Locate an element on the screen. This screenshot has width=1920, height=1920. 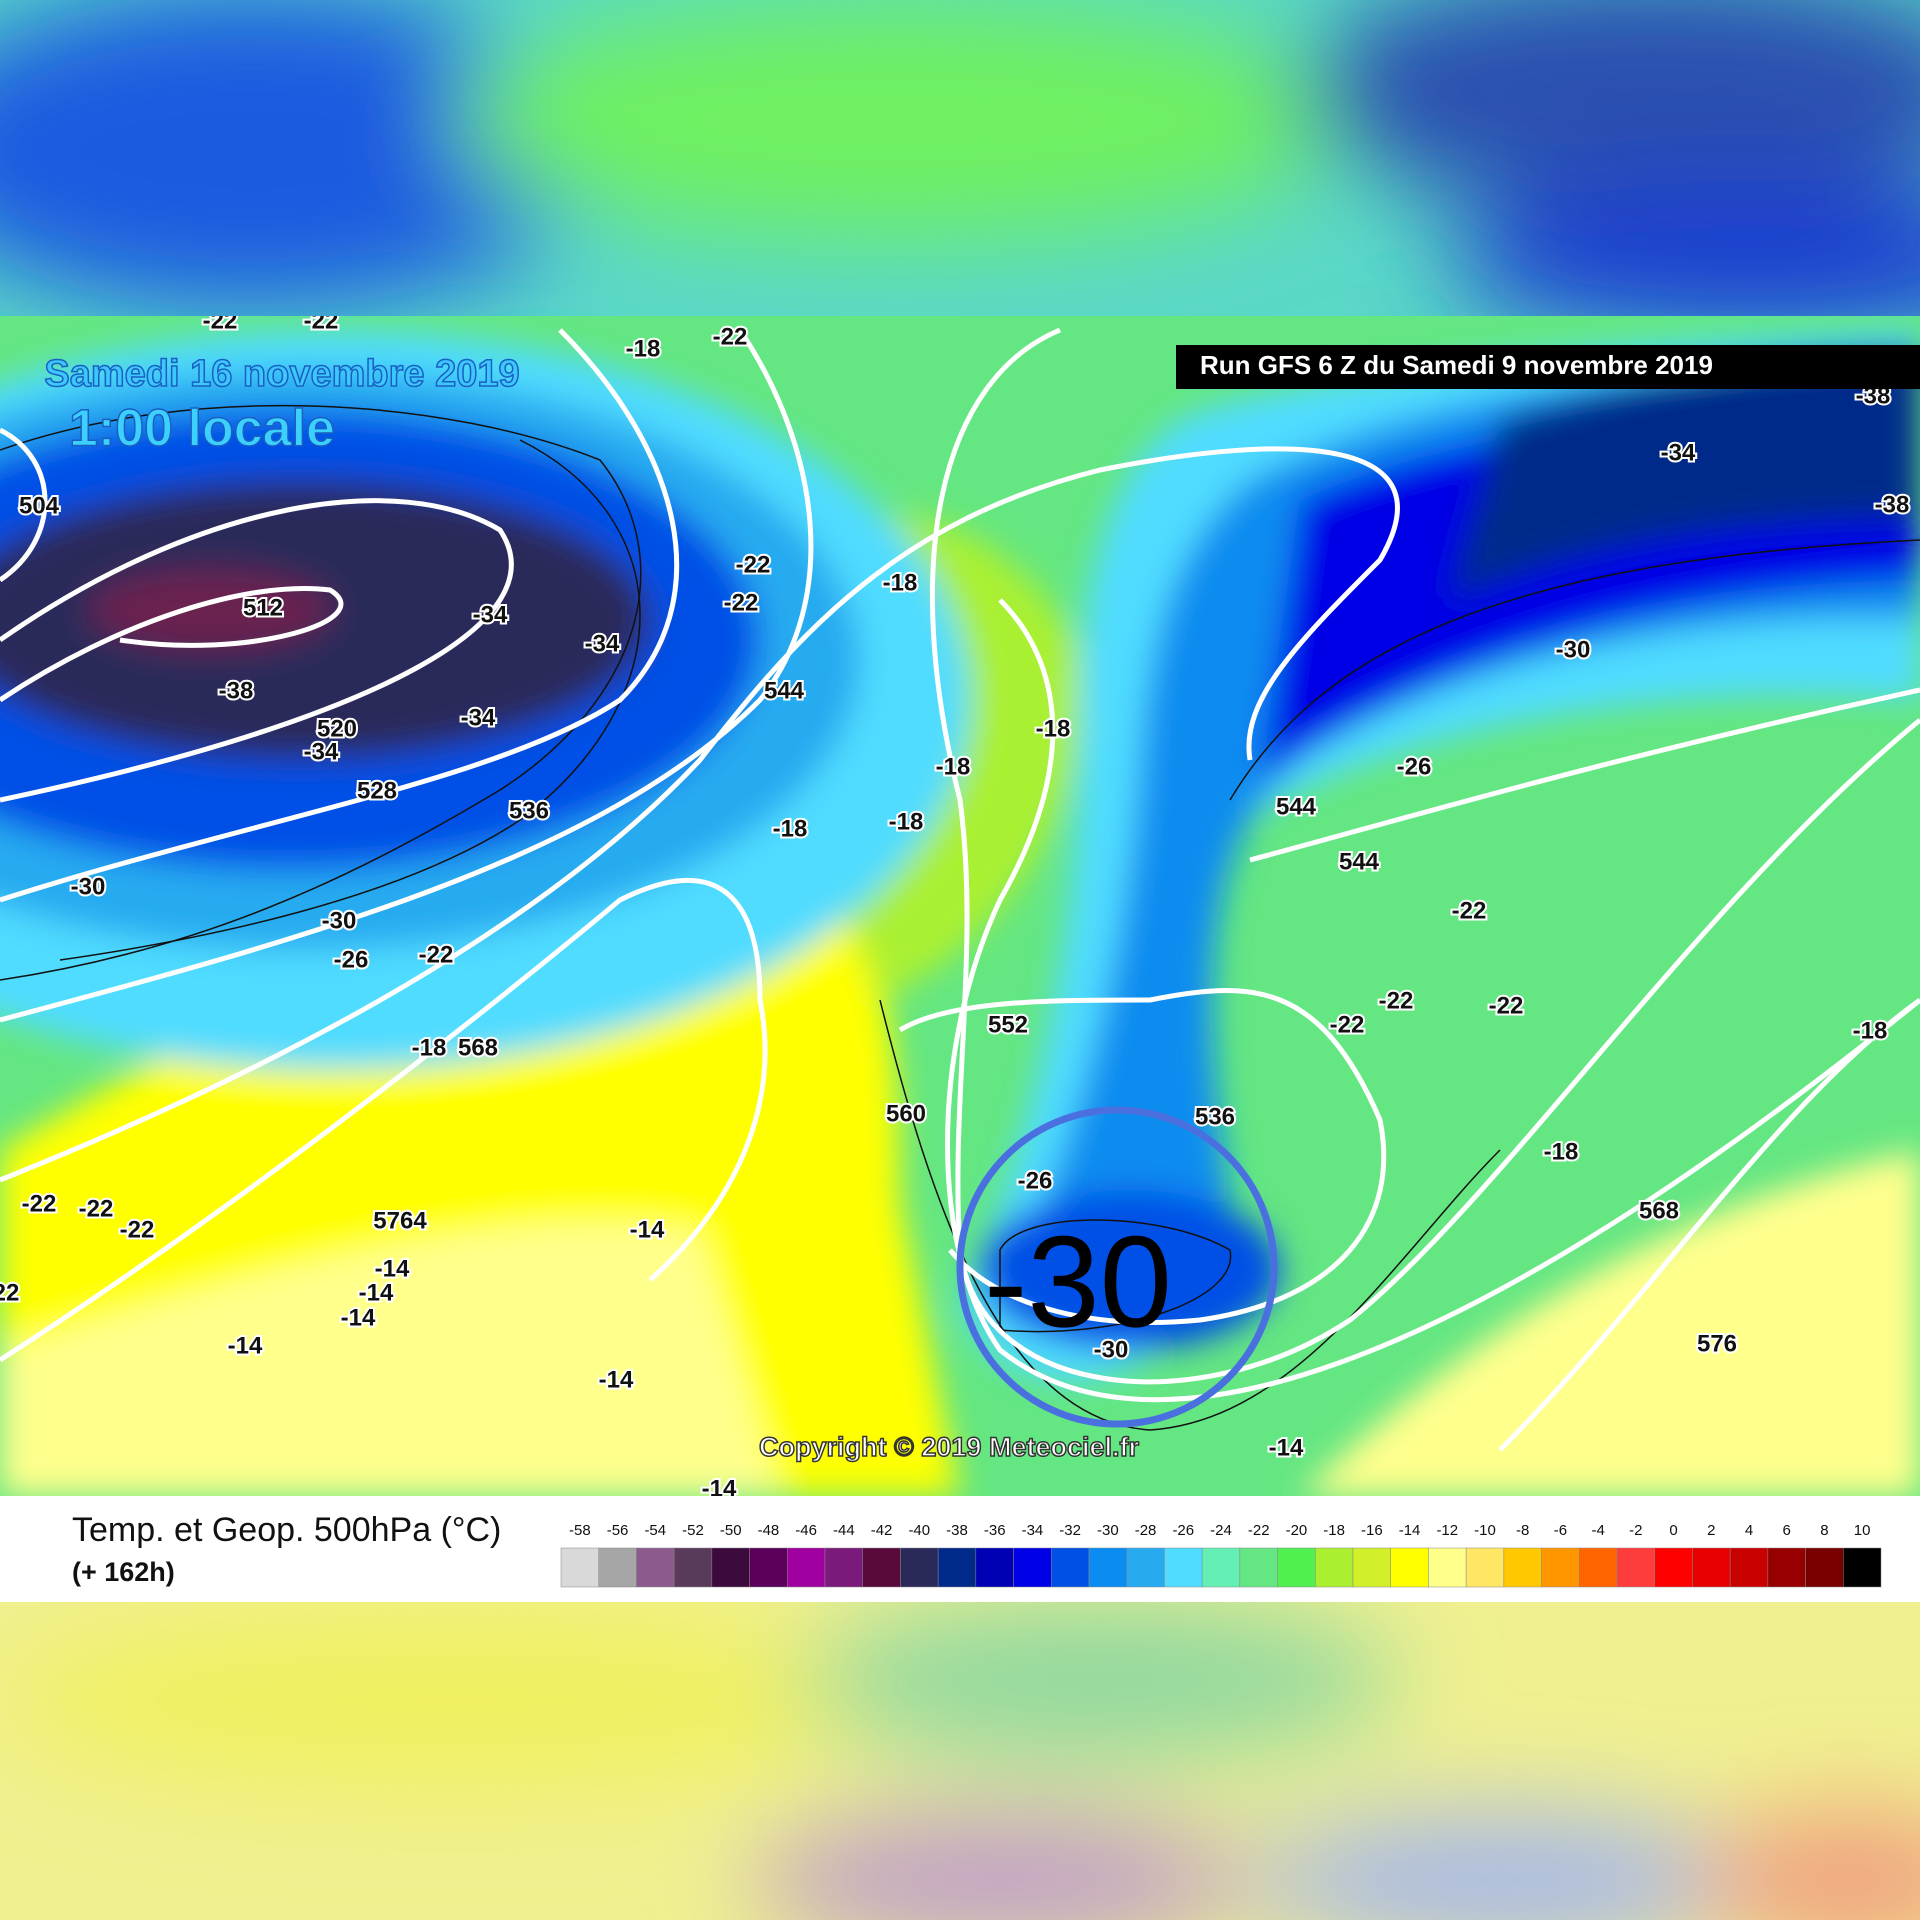
scale-label: -42 is located at coordinates (882, 1530).